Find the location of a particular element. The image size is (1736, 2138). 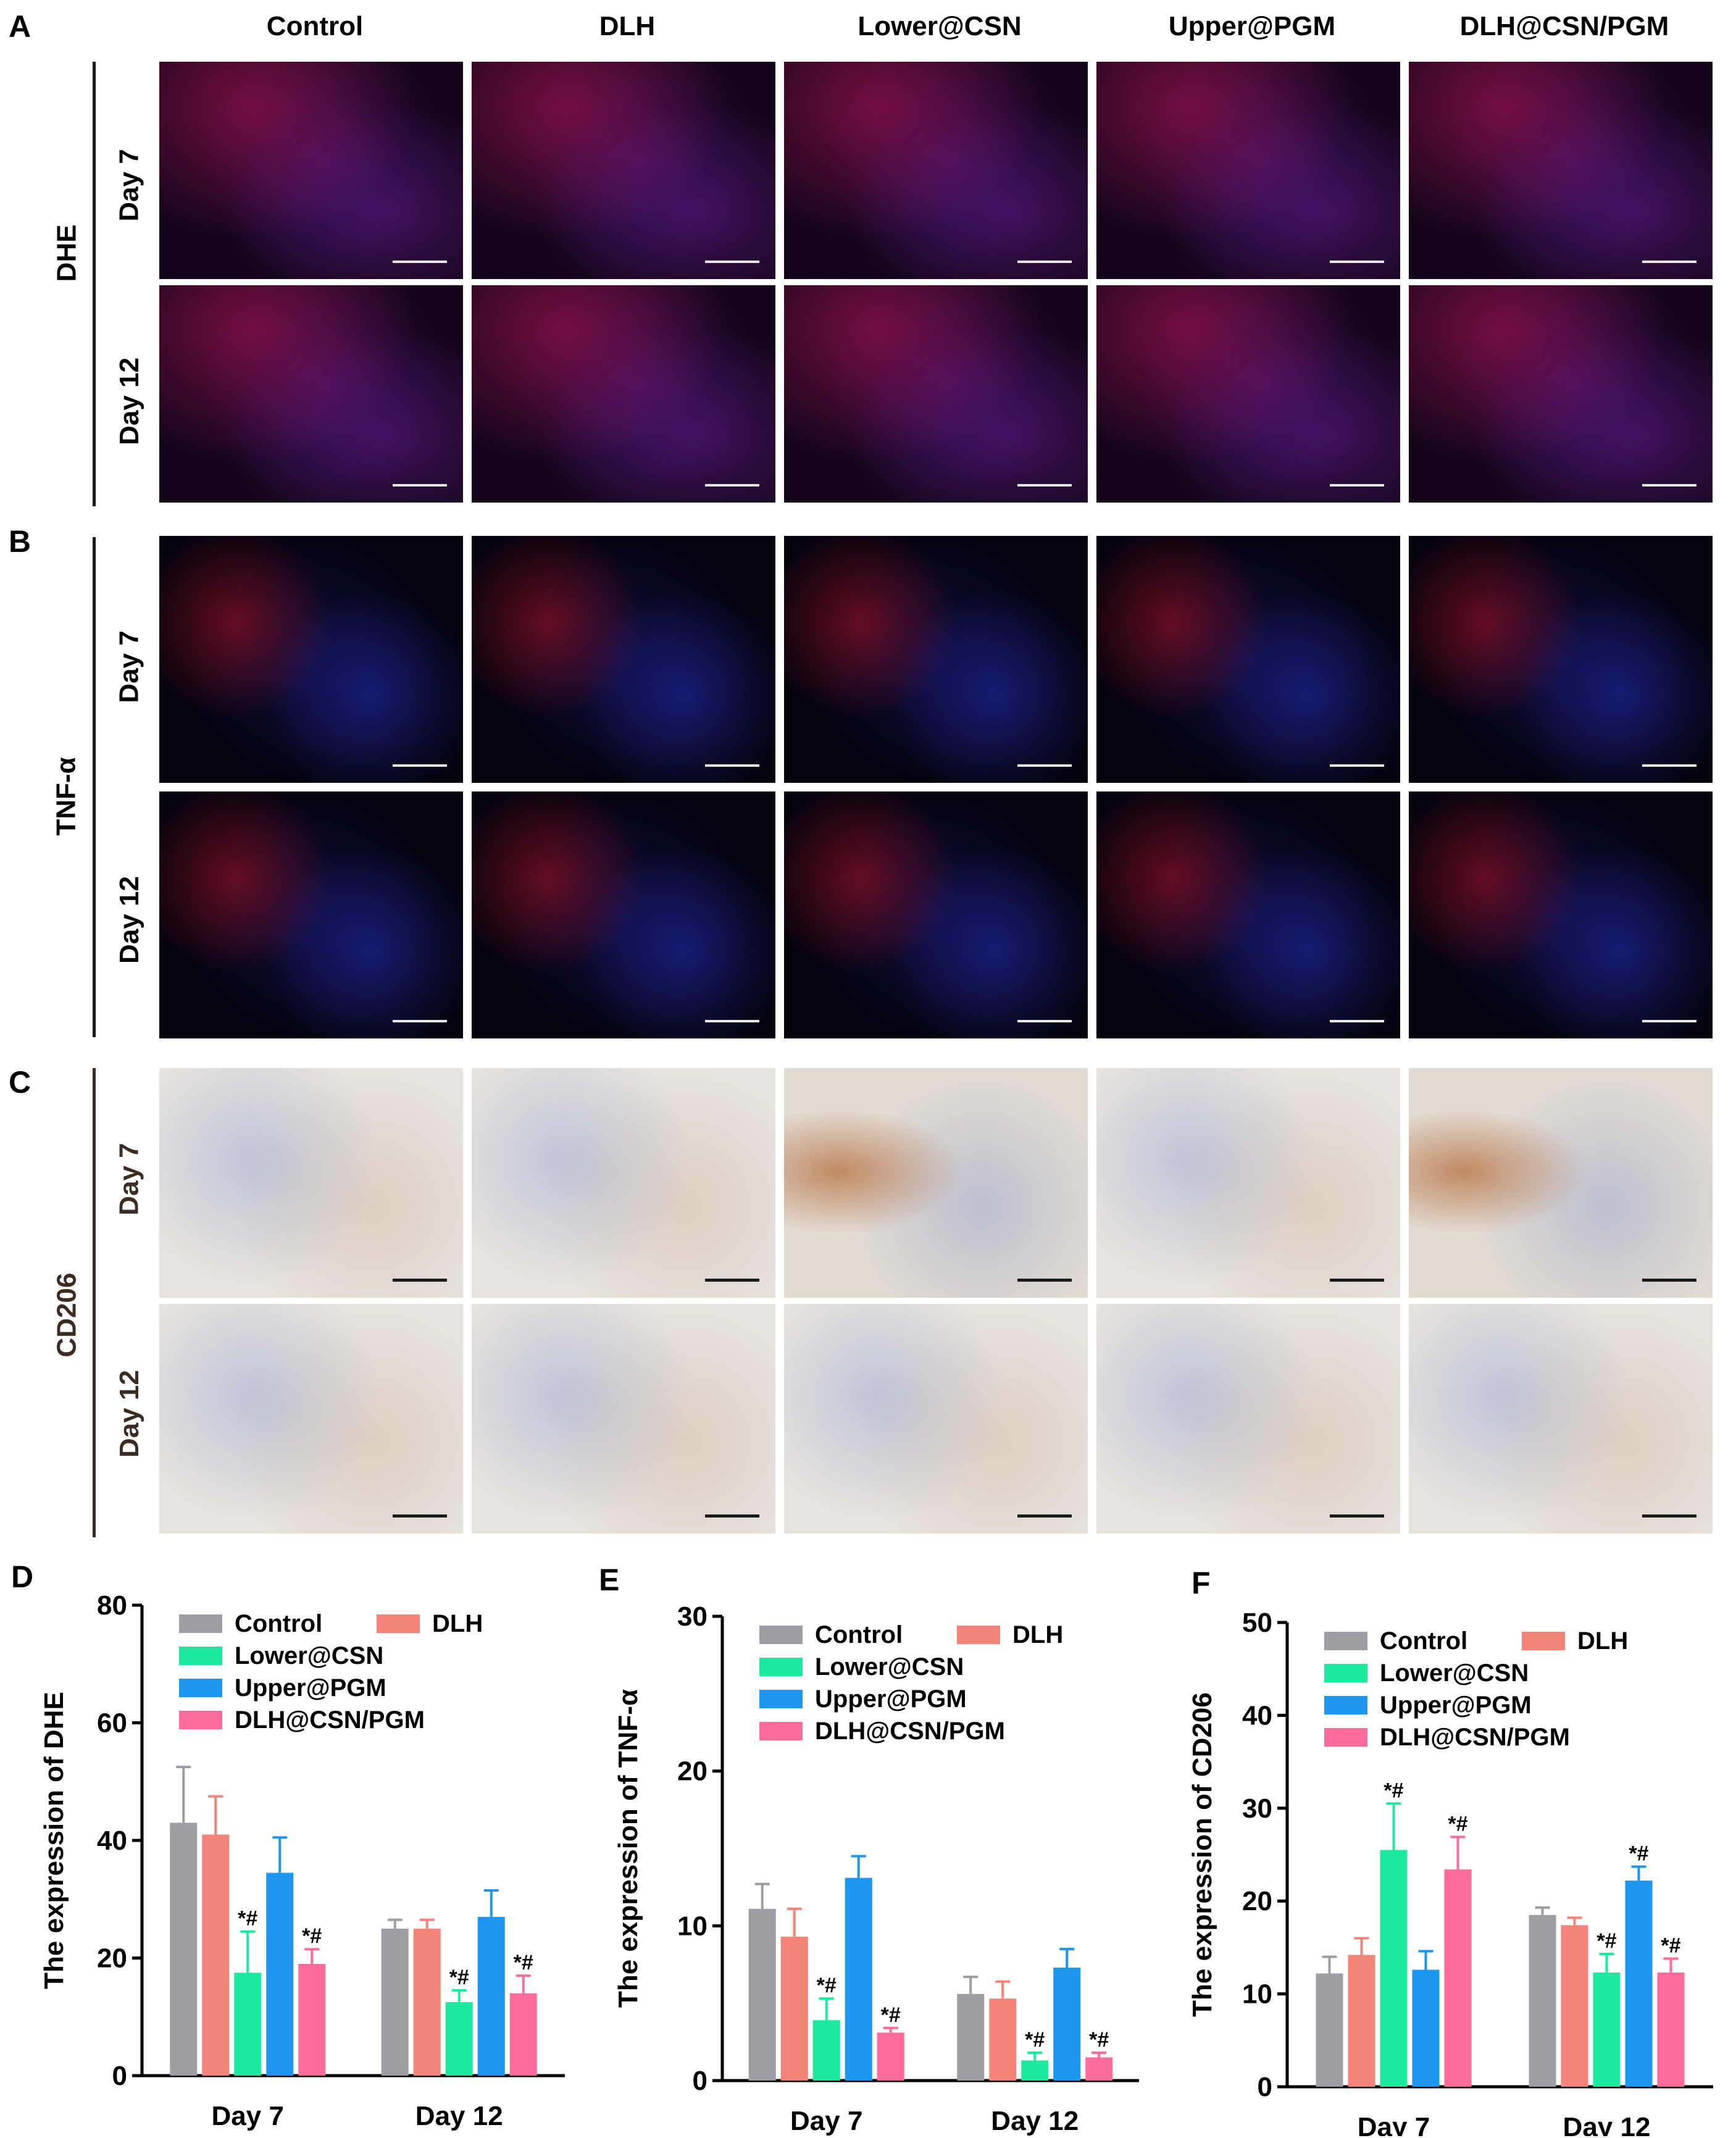

tnf-image-dlh-day7 is located at coordinates (623, 659).